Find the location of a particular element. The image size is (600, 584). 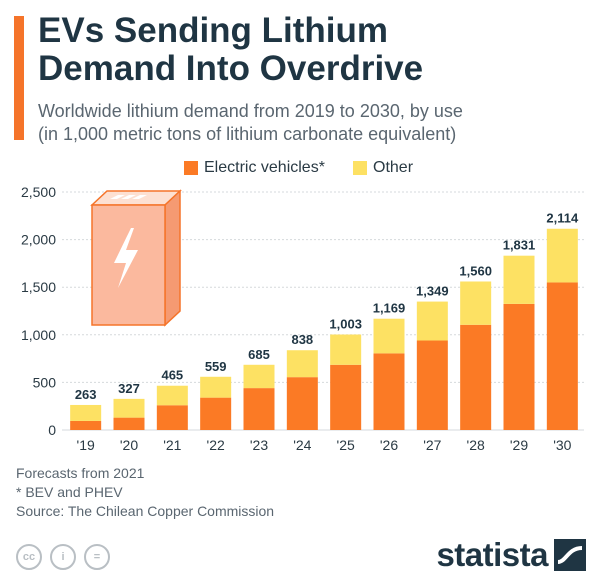

total-label: 559 is located at coordinates (216, 366).